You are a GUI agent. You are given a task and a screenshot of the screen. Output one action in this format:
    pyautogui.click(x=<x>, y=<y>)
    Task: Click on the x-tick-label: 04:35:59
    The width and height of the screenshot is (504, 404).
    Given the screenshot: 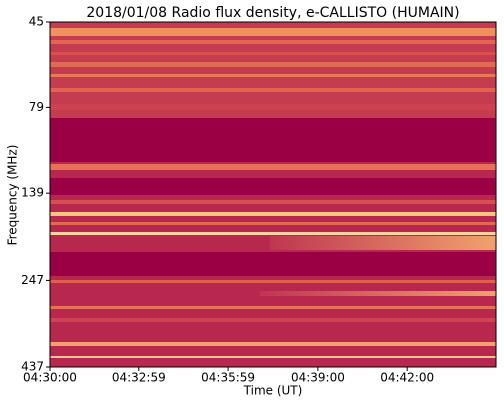 What is the action you would take?
    pyautogui.click(x=228, y=378)
    